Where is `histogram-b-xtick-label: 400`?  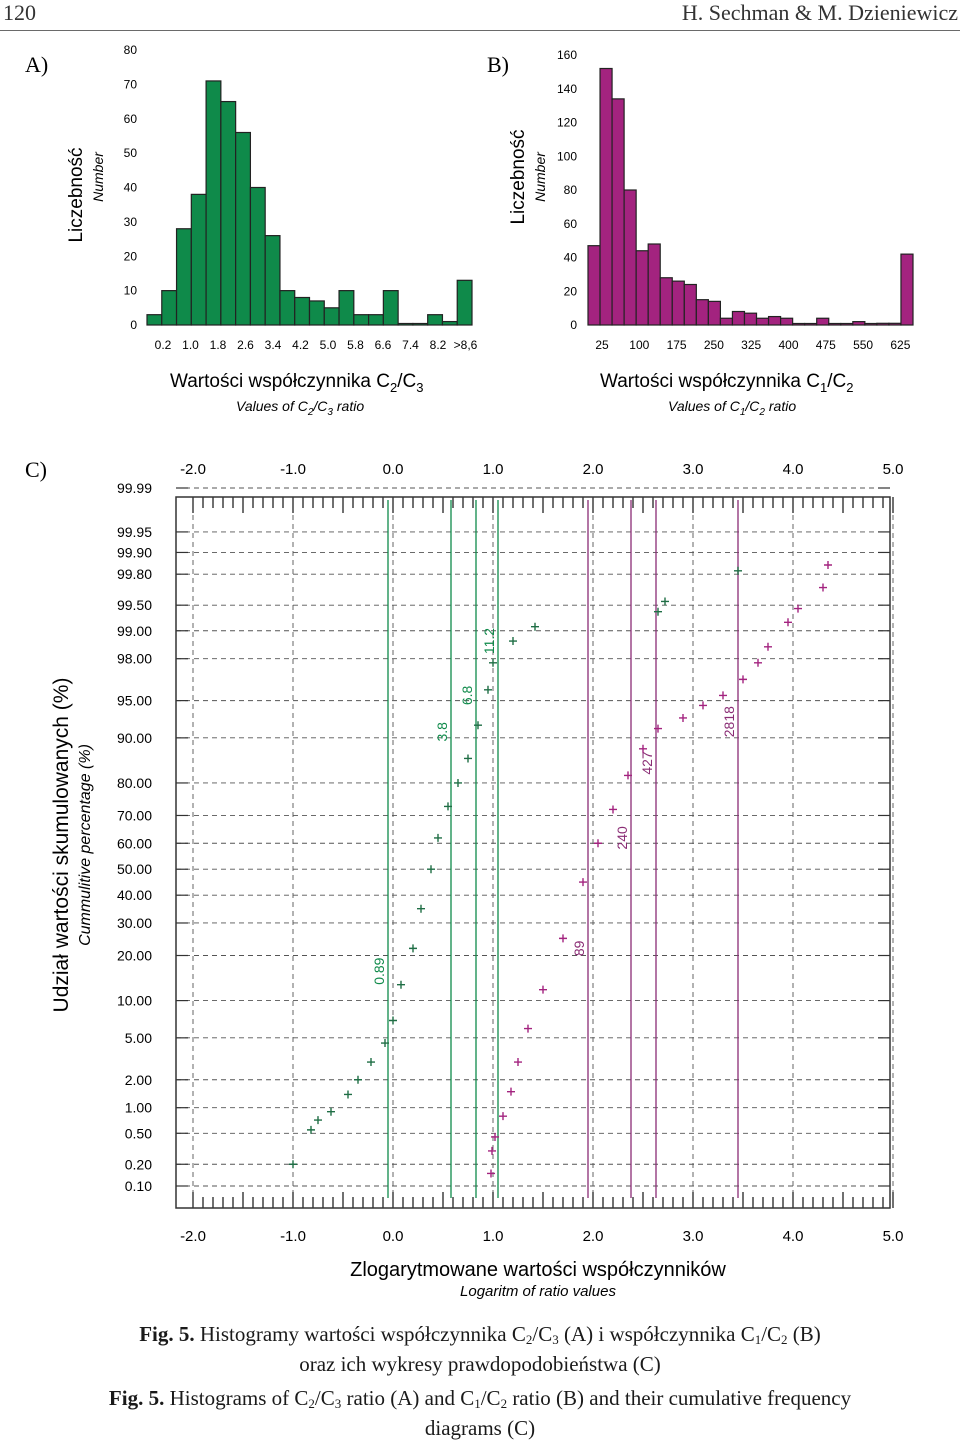 histogram-b-xtick-label: 400 is located at coordinates (788, 345).